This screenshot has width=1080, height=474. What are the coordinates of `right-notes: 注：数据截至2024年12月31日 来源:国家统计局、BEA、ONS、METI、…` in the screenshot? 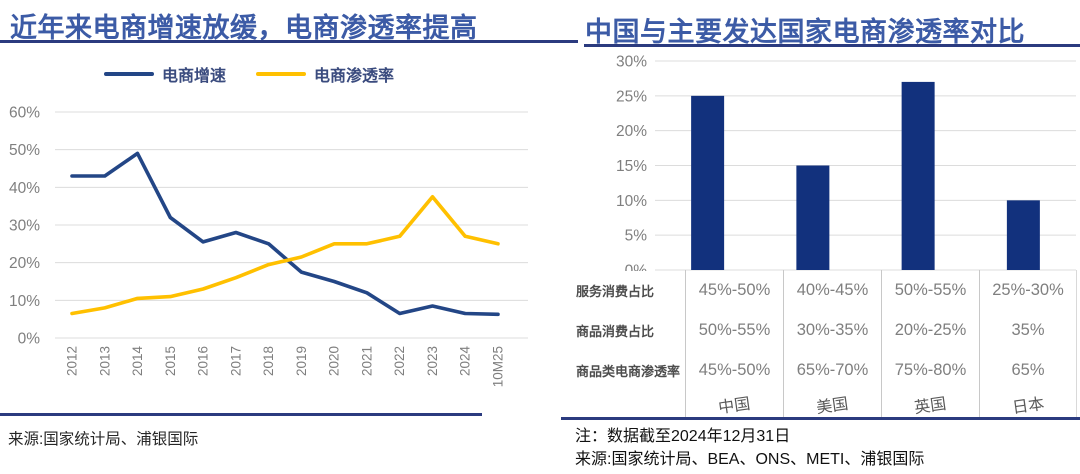 It's located at (749, 448).